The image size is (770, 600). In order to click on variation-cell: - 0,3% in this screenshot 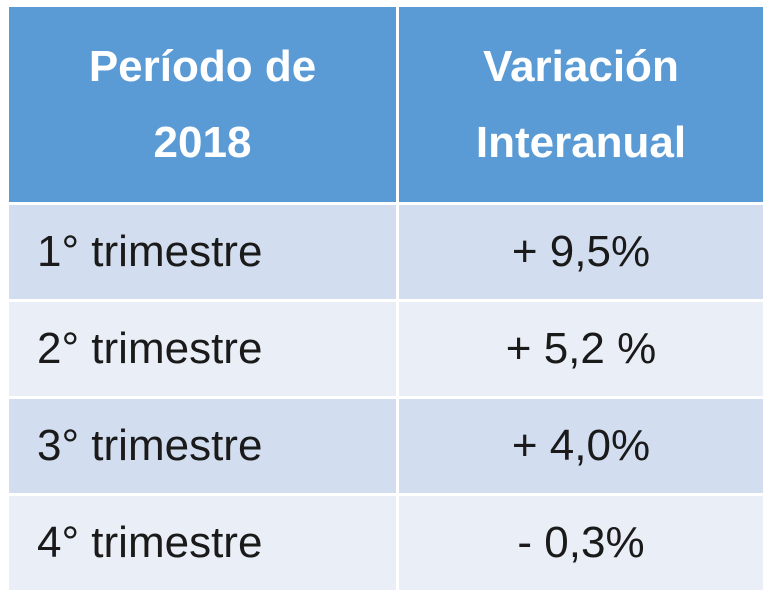, I will do `click(581, 543)`.